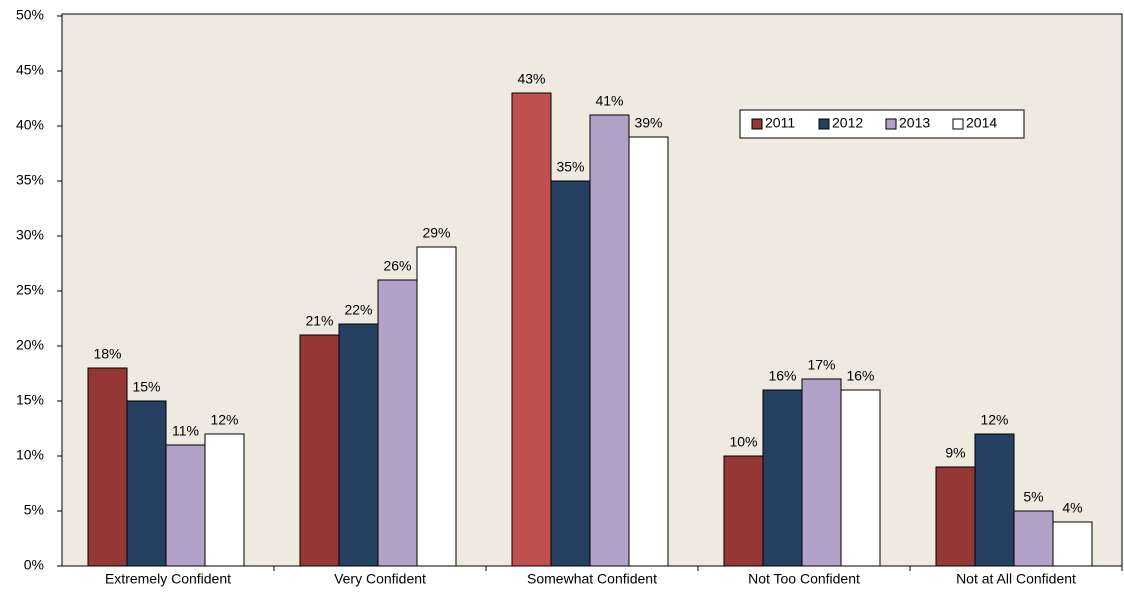 This screenshot has height=600, width=1124. What do you see at coordinates (358, 310) in the screenshot?
I see `value-label: 22%` at bounding box center [358, 310].